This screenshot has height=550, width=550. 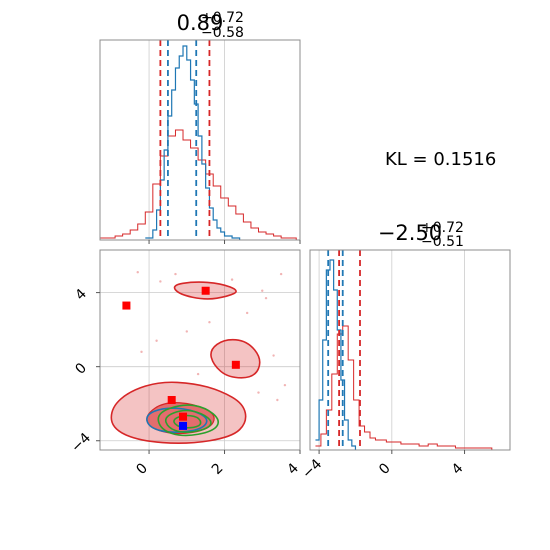 What do you see at coordinates (222, 18) in the screenshot?
I see `param1-title-plus: +0.72` at bounding box center [222, 18].